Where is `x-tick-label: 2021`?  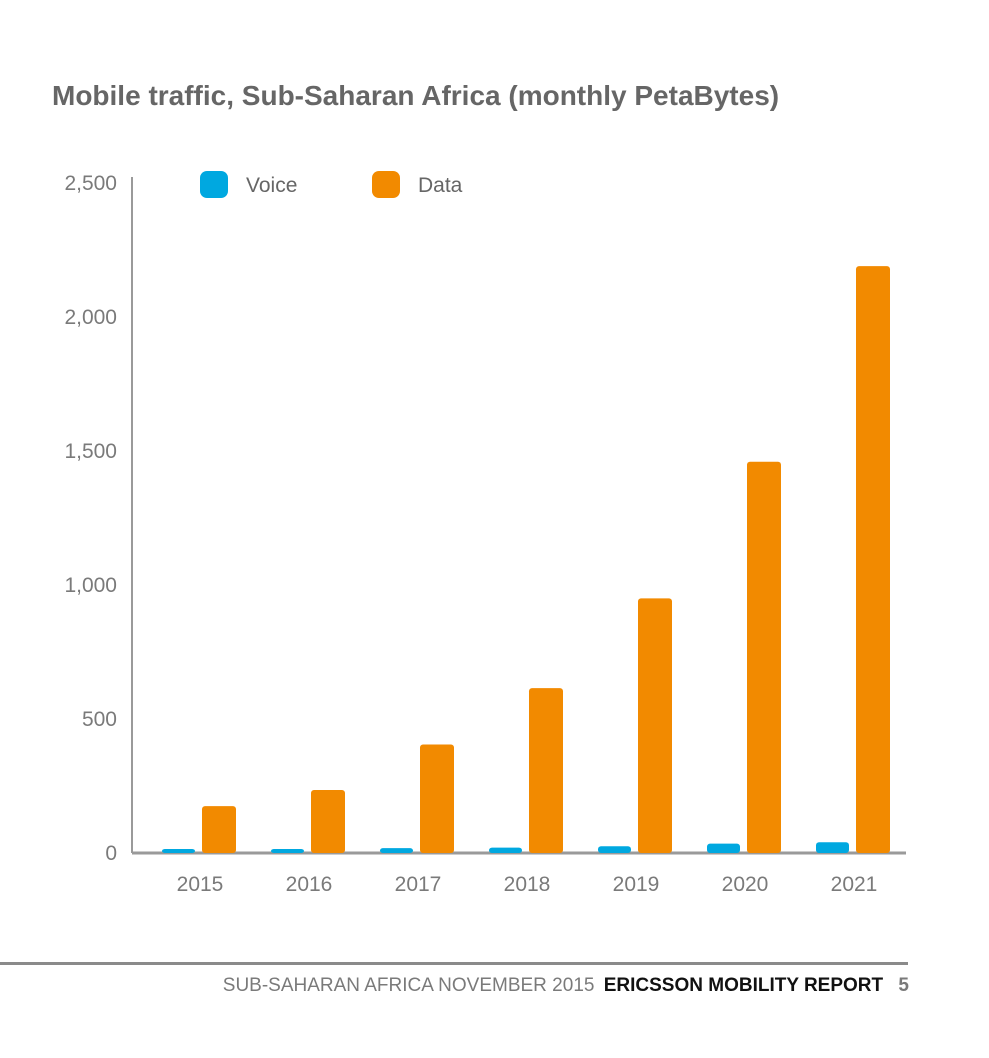 x-tick-label: 2021 is located at coordinates (854, 884).